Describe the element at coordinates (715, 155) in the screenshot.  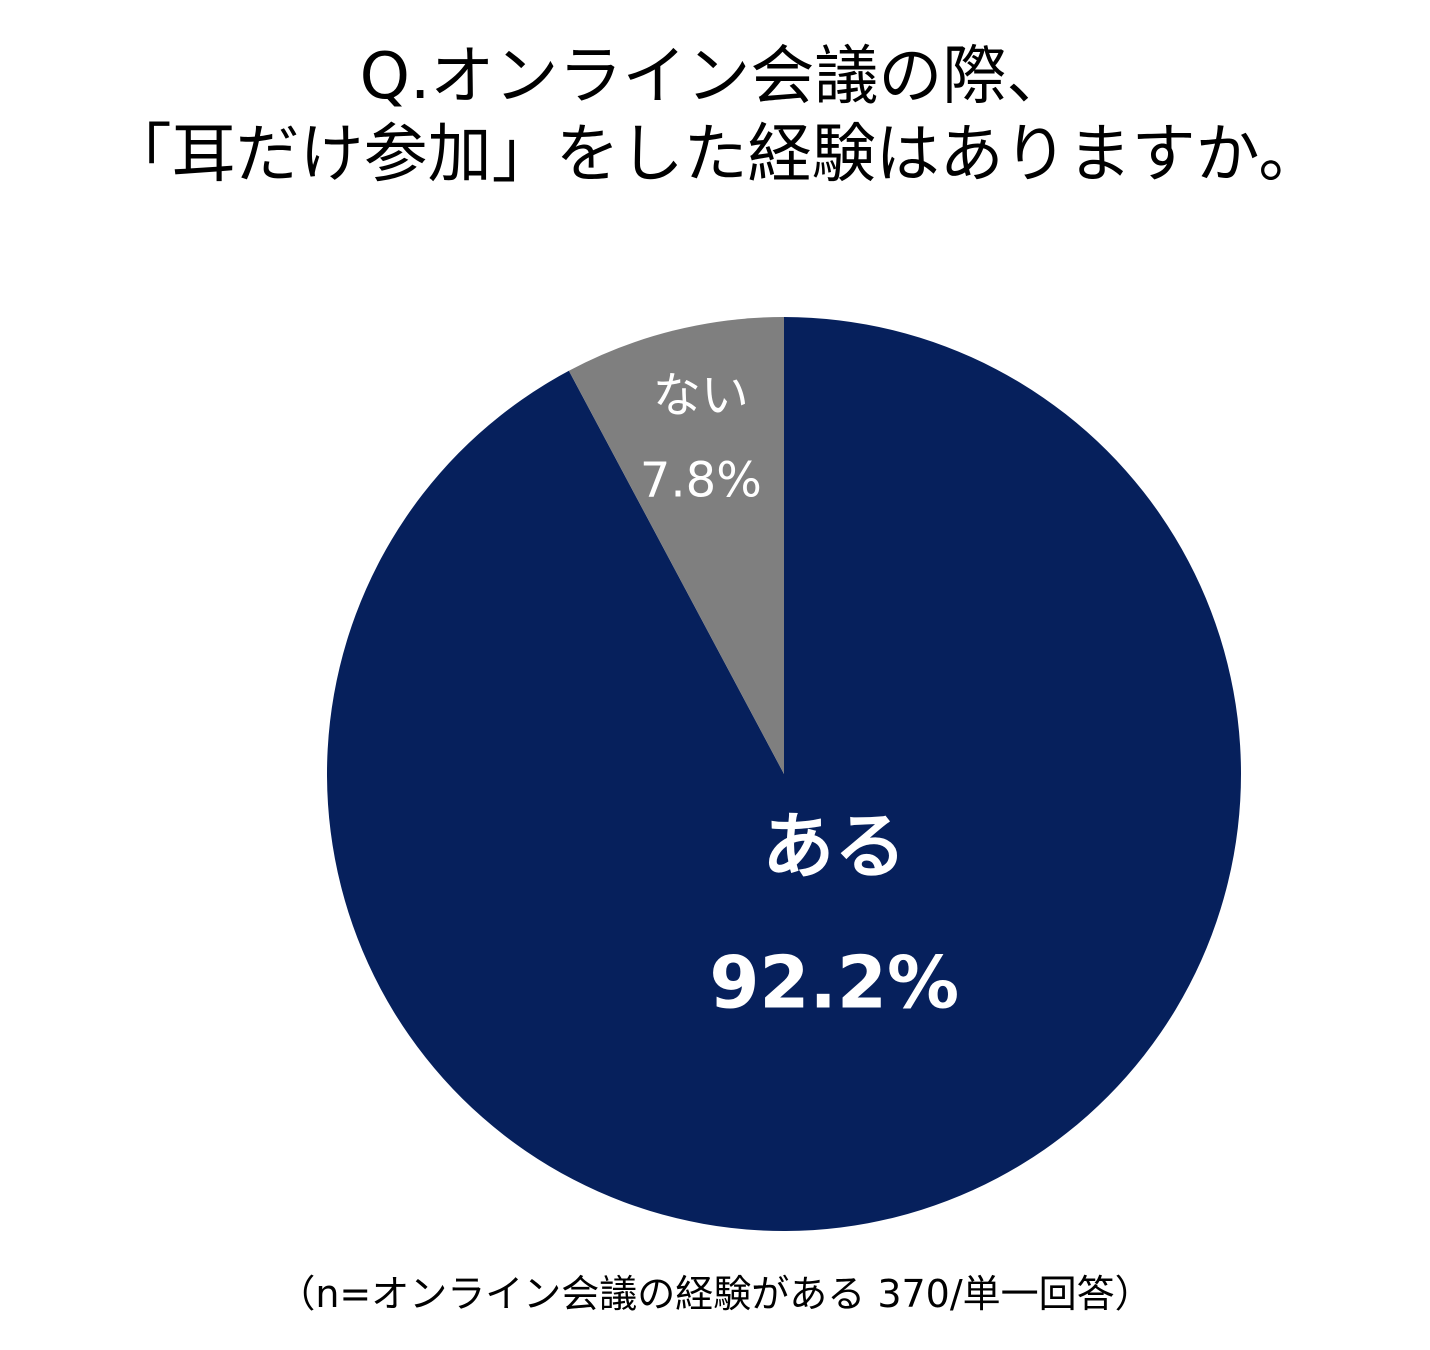
I see `chart-title-line-2: 「耳だけ参加」をした経験はありますか。` at that location.